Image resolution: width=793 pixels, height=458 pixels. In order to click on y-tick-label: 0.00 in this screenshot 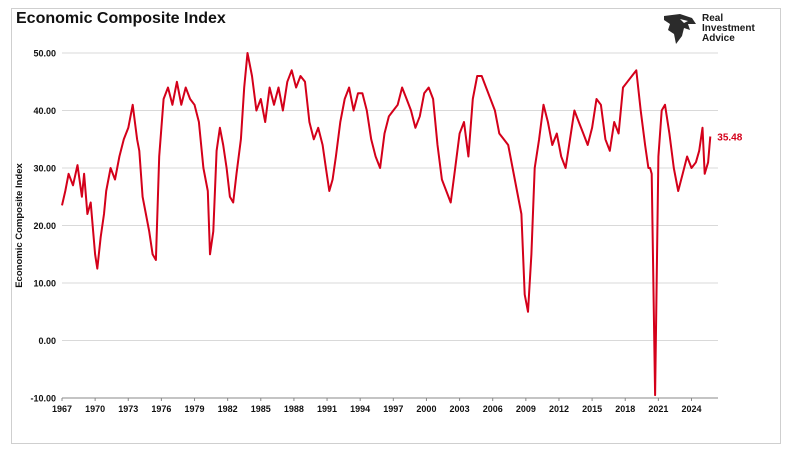, I will do `click(47, 341)`.